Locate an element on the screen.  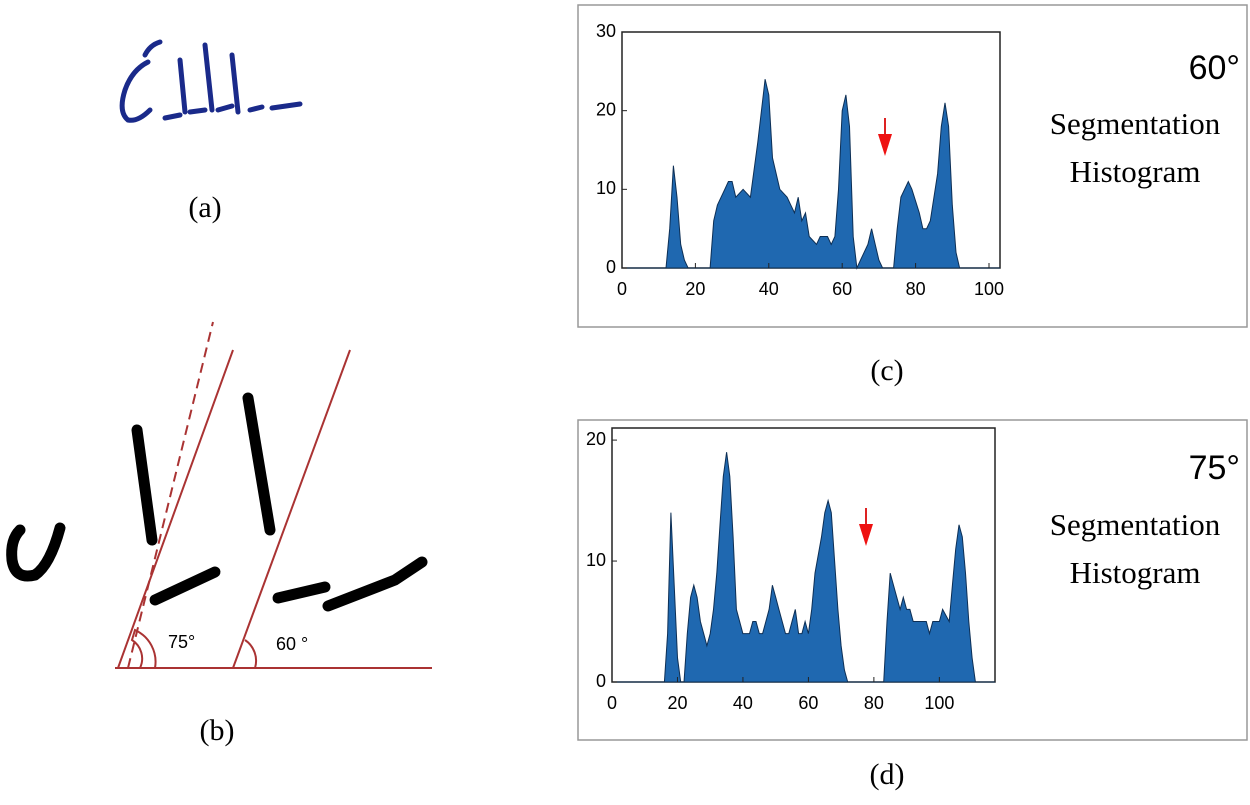
caption: (b) is located at coordinates (217, 730).